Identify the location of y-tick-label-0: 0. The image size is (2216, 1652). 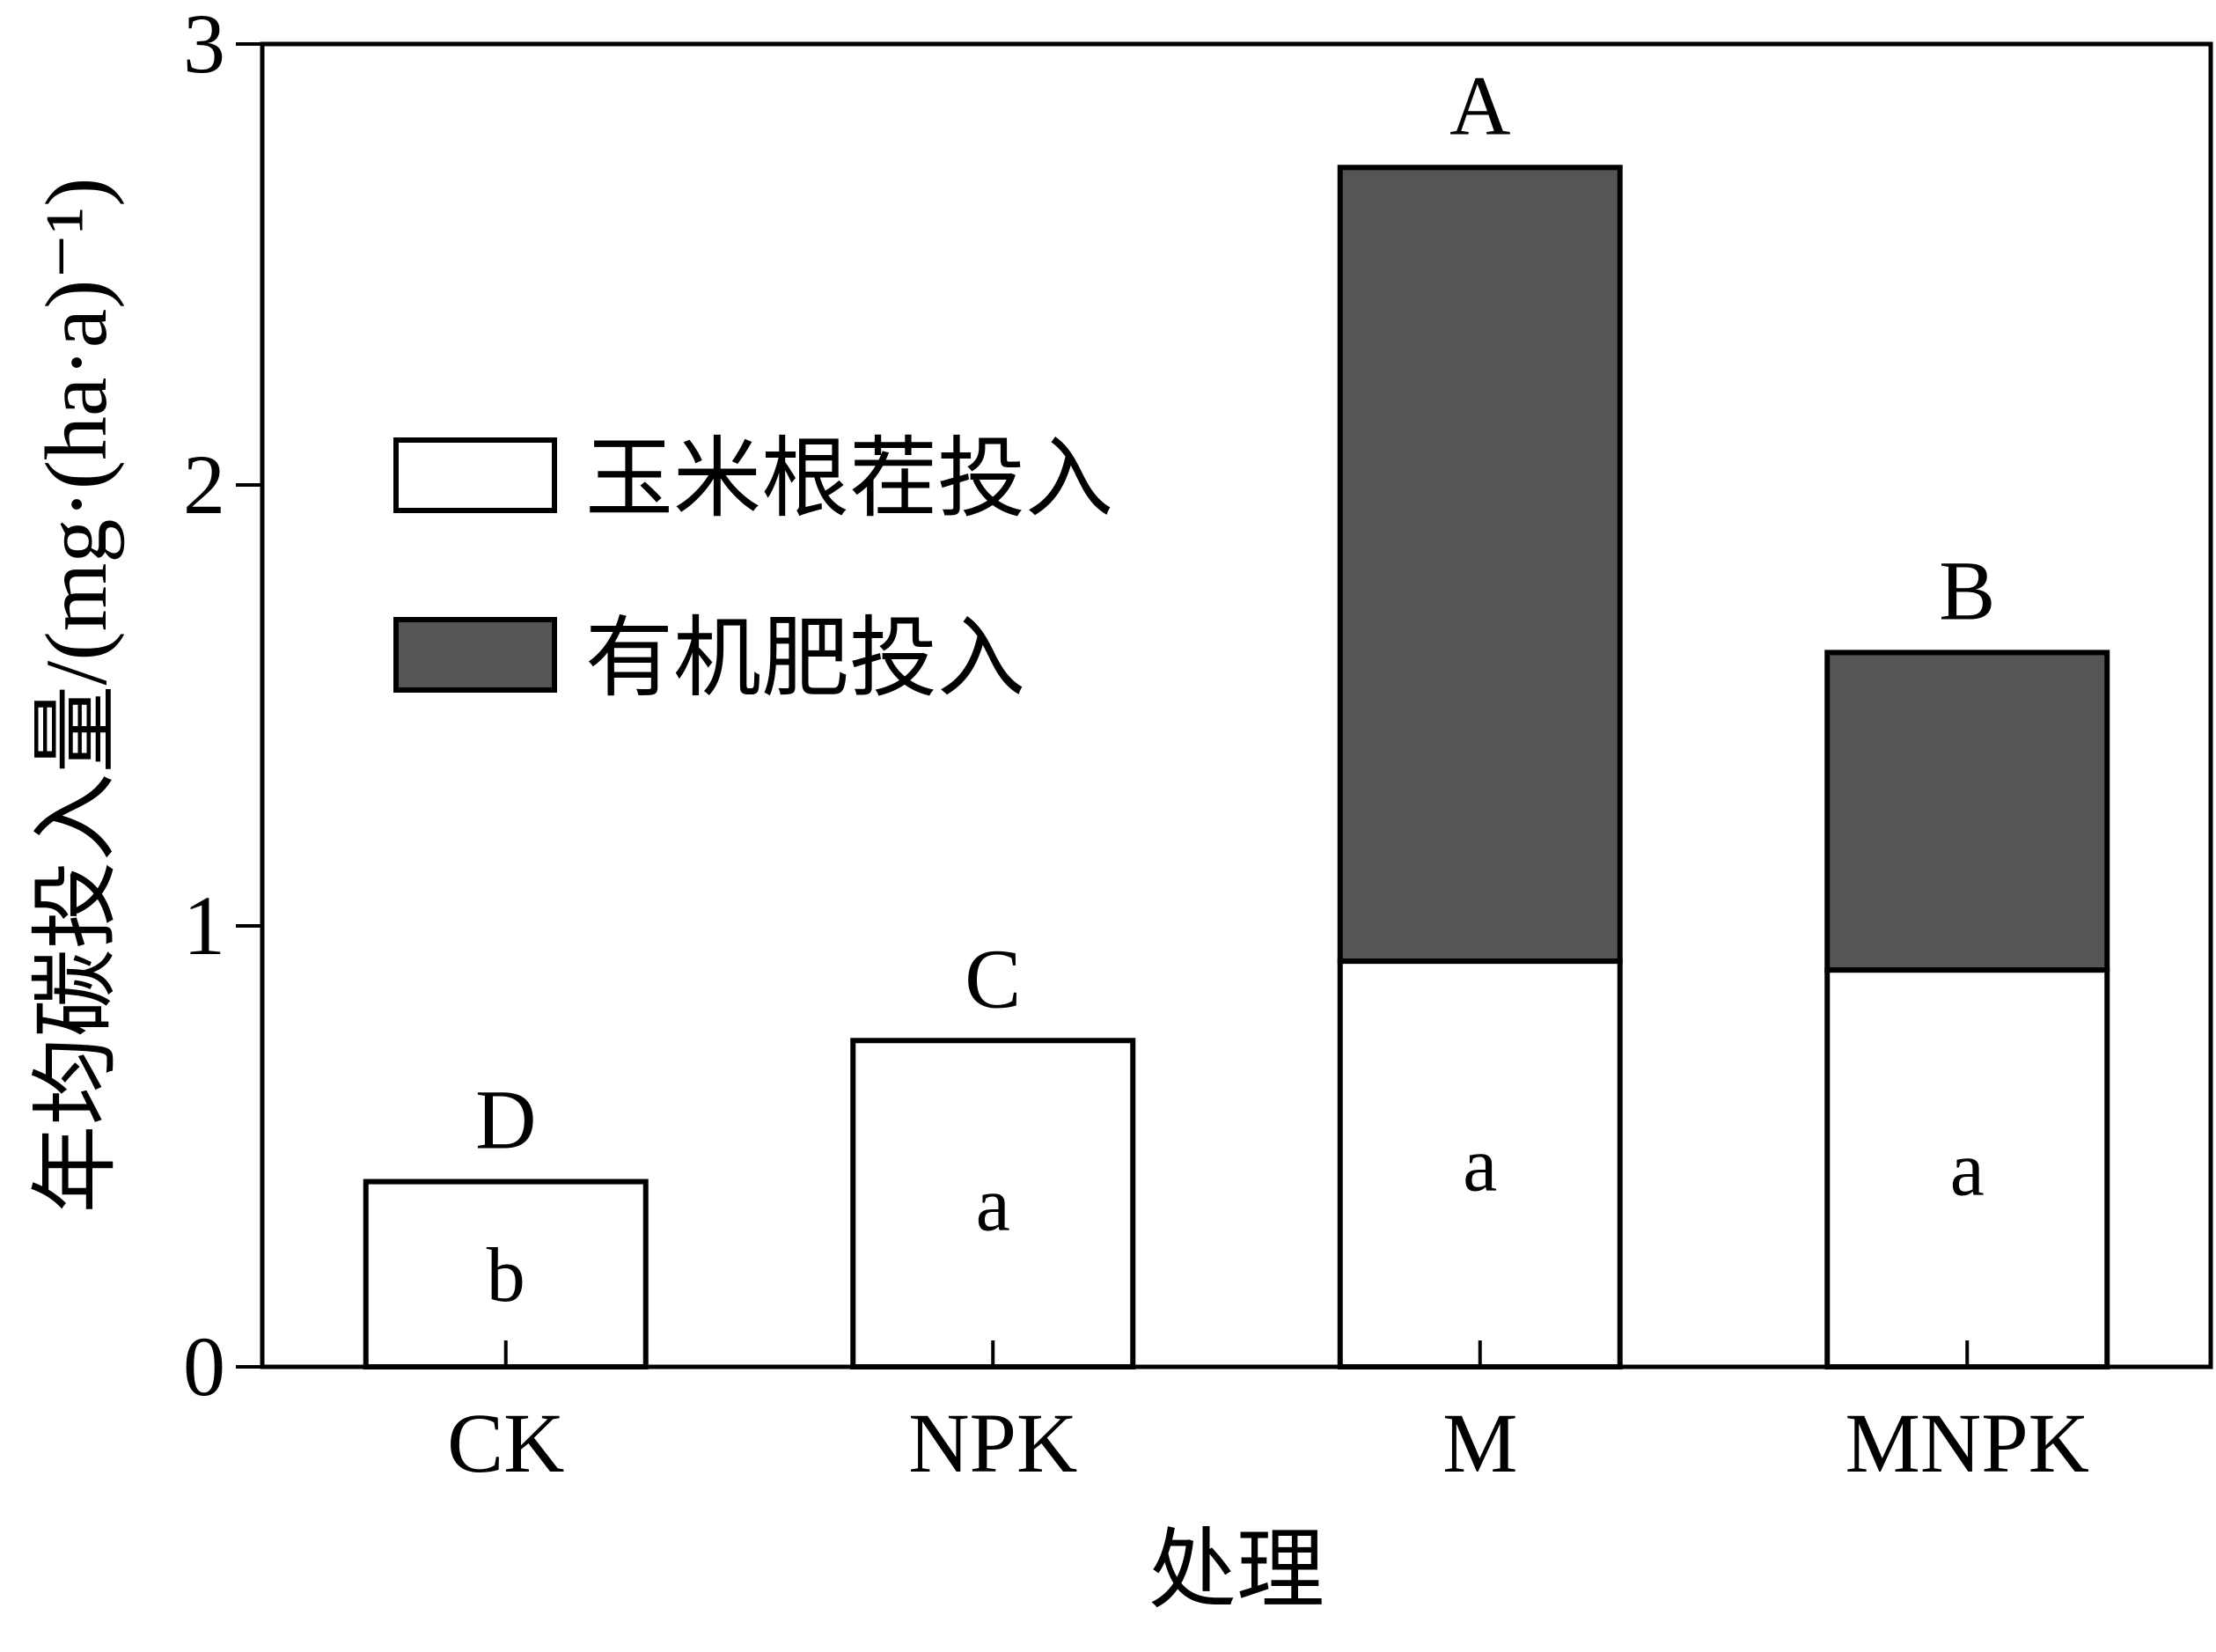
(204, 1366).